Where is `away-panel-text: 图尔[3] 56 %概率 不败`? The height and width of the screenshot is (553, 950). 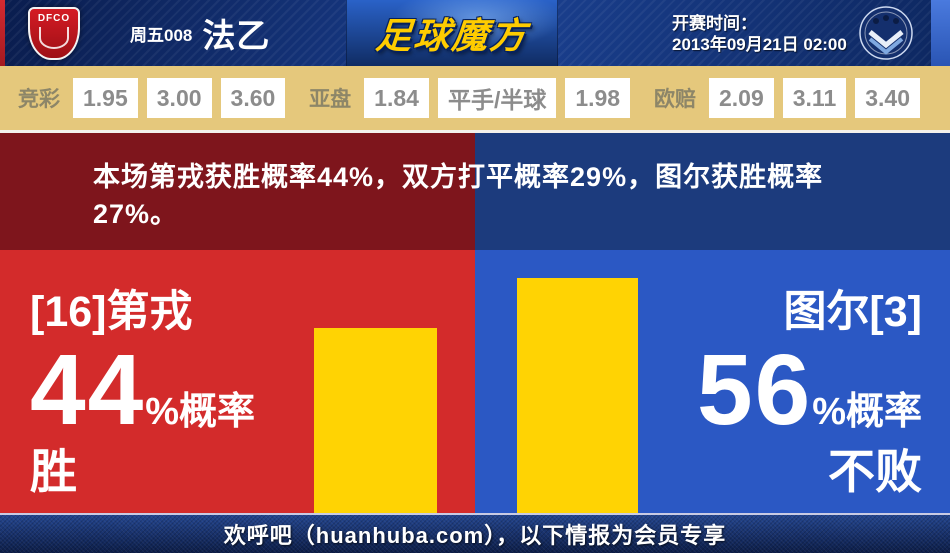
away-panel-text: 图尔[3] 56 %概率 不败 is located at coordinates (809, 393).